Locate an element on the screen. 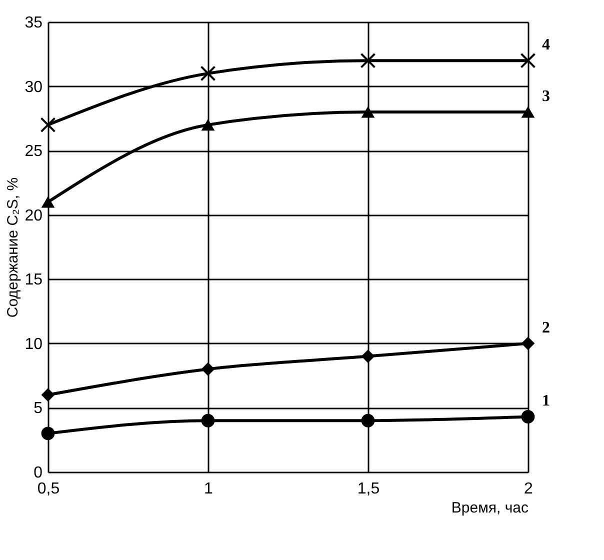 This screenshot has width=604, height=560. x-tick-label: 1 is located at coordinates (209, 489).